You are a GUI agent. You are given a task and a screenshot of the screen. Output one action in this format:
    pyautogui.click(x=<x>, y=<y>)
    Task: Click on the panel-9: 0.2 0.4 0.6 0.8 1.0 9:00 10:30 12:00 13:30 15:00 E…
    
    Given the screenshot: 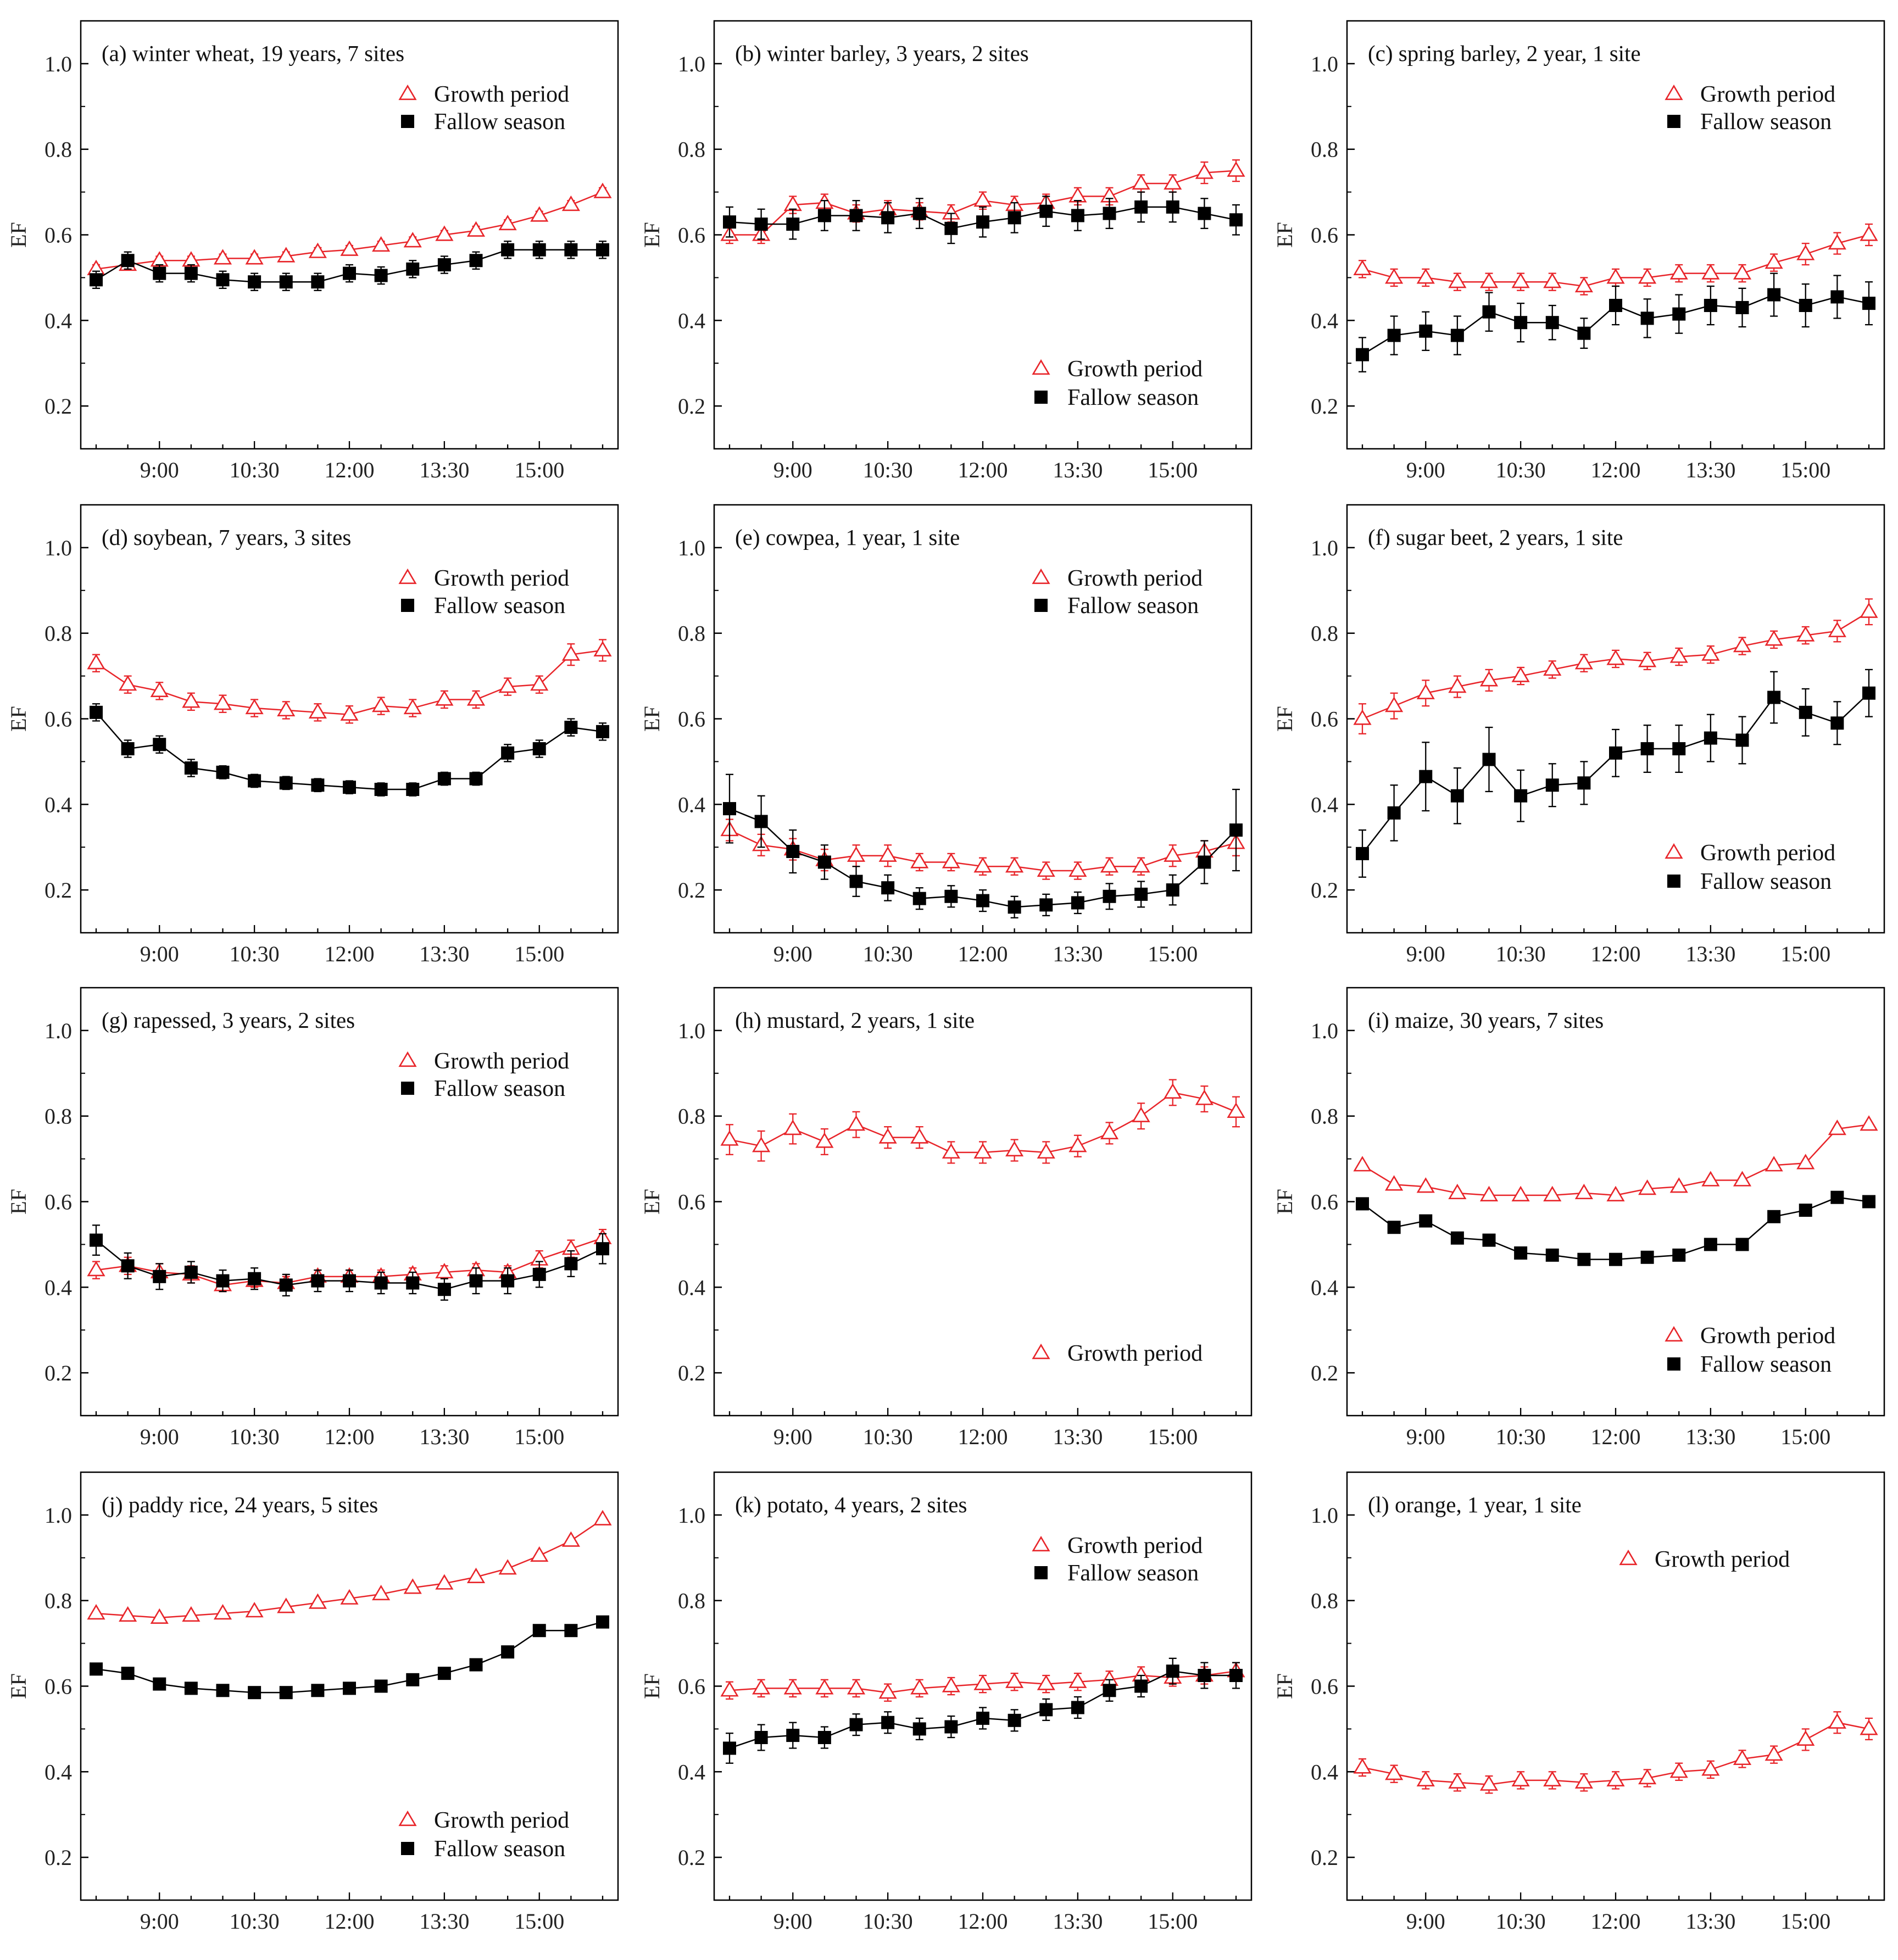 What is the action you would take?
    pyautogui.click(x=312, y=1702)
    